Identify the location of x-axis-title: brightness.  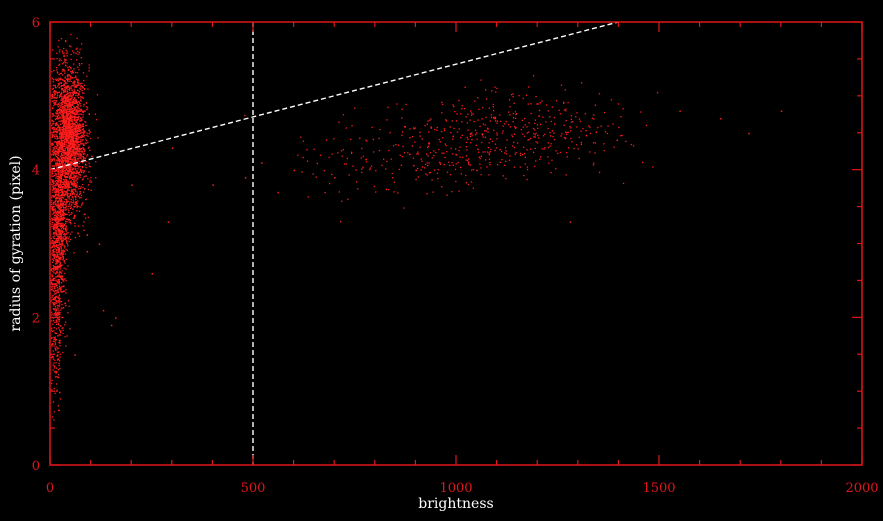
(455, 504).